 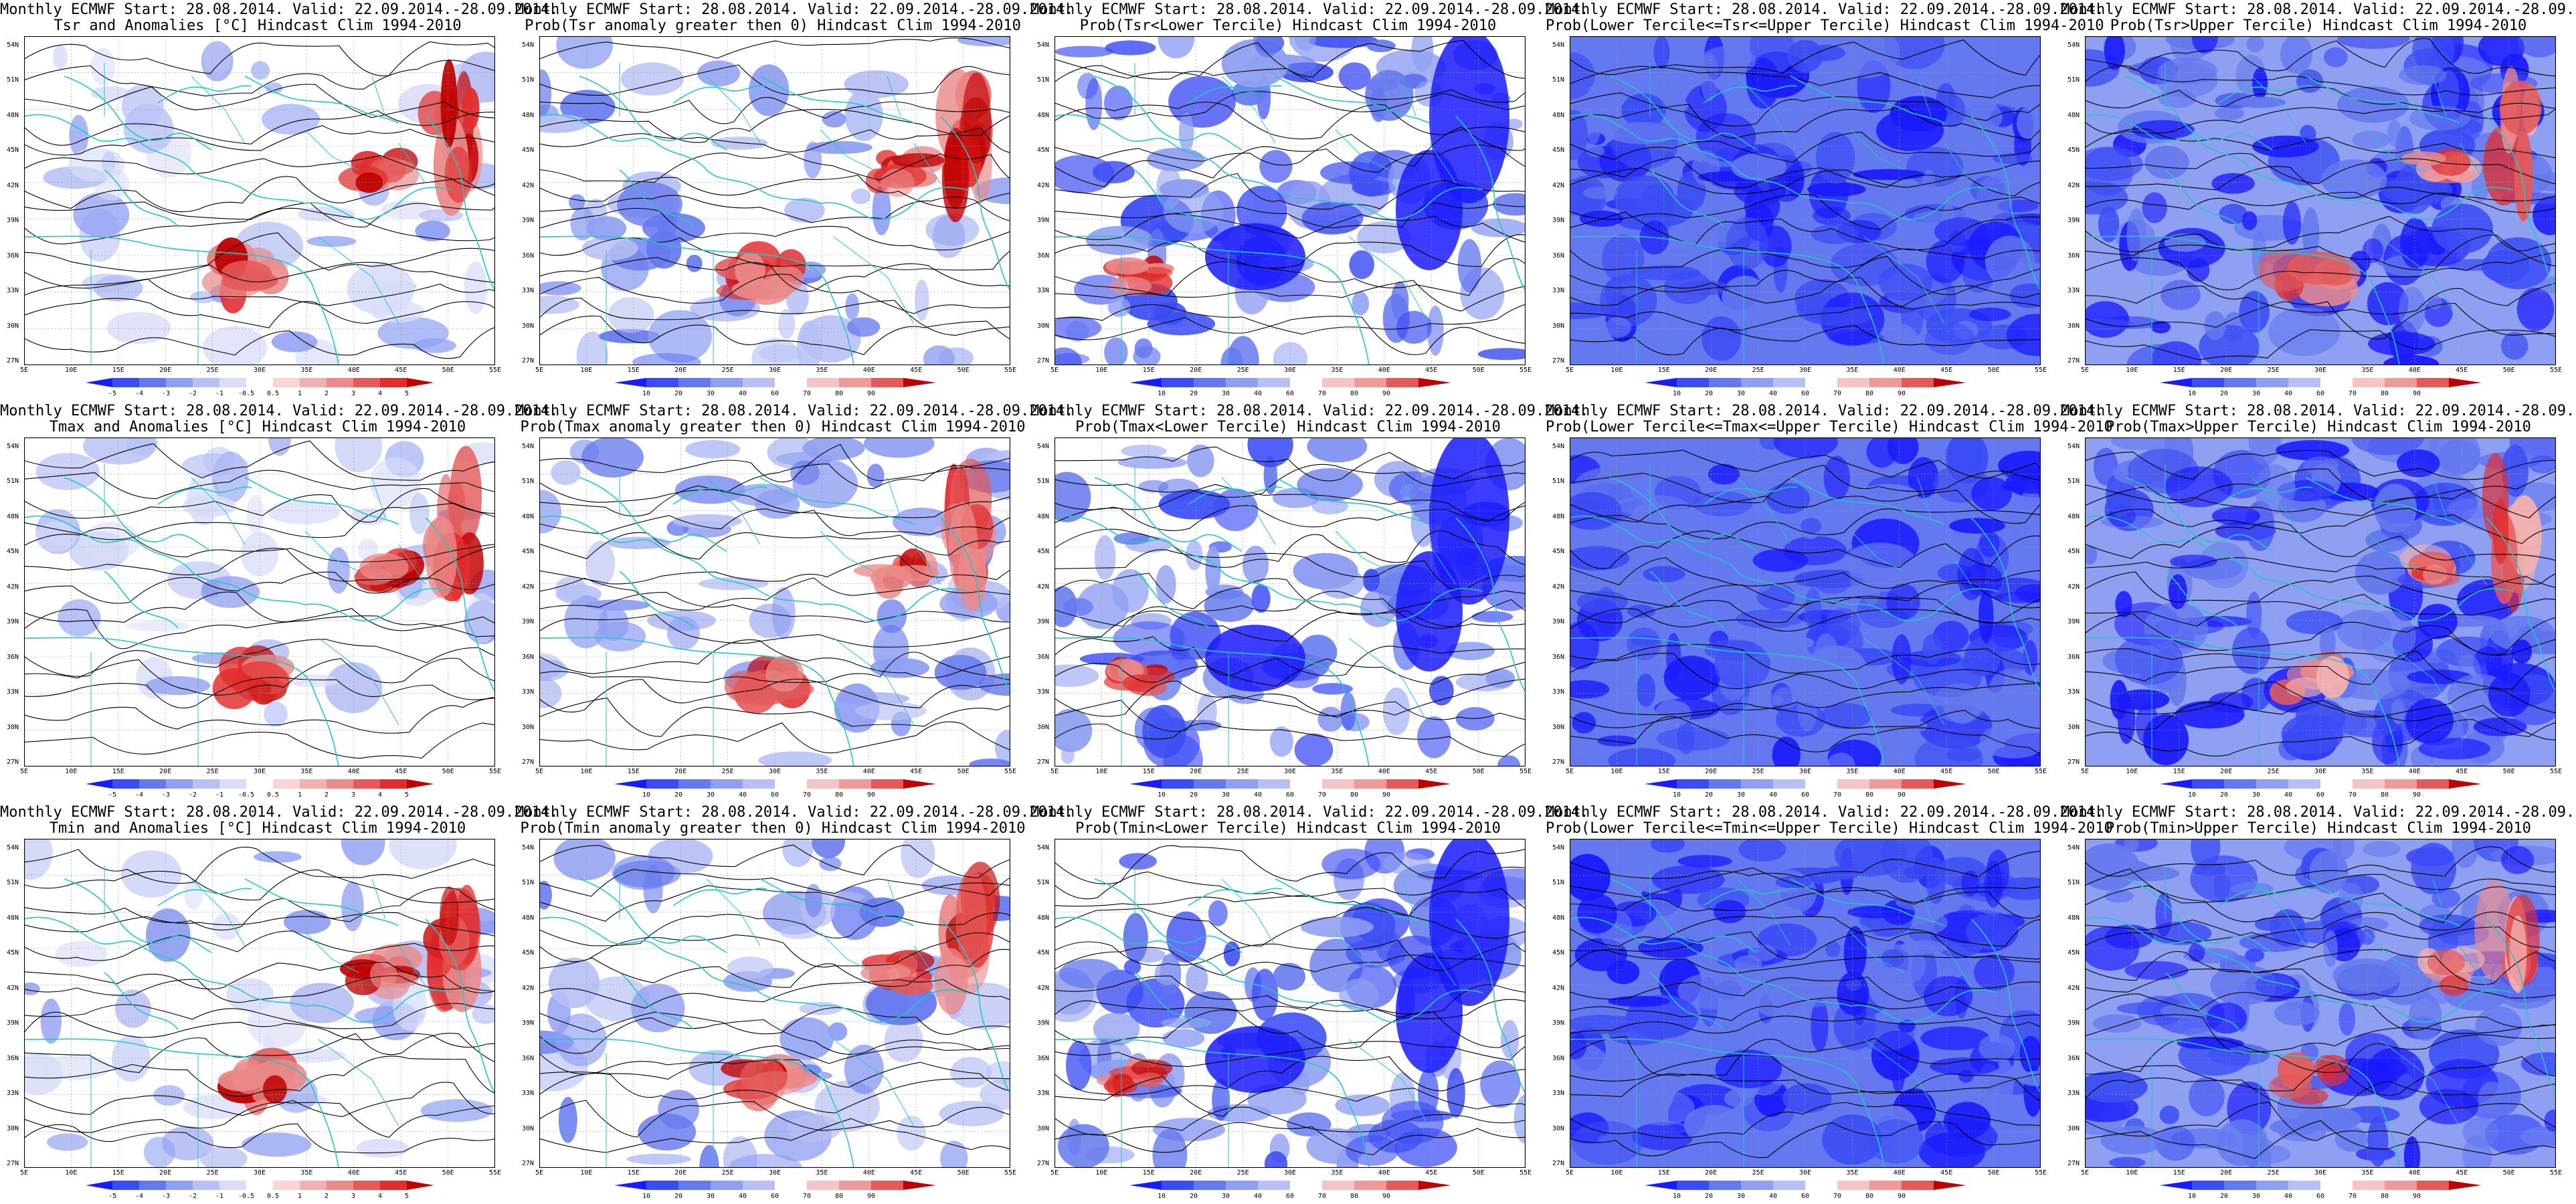 I want to click on lat-tick-label: 36N, so click(x=1043, y=657).